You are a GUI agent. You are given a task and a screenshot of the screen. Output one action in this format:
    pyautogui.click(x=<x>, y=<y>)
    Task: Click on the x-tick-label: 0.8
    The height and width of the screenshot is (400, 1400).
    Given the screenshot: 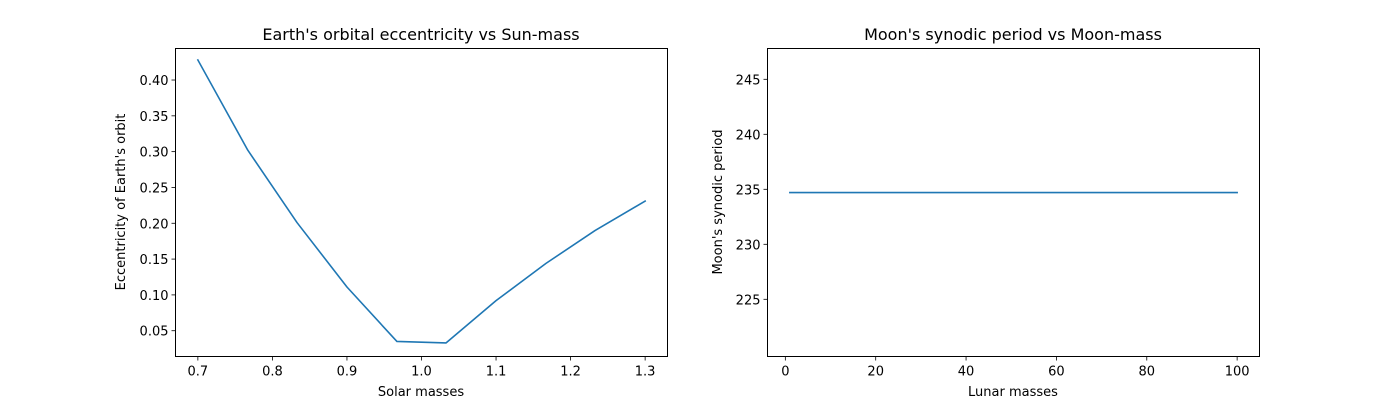 What is the action you would take?
    pyautogui.click(x=272, y=372)
    